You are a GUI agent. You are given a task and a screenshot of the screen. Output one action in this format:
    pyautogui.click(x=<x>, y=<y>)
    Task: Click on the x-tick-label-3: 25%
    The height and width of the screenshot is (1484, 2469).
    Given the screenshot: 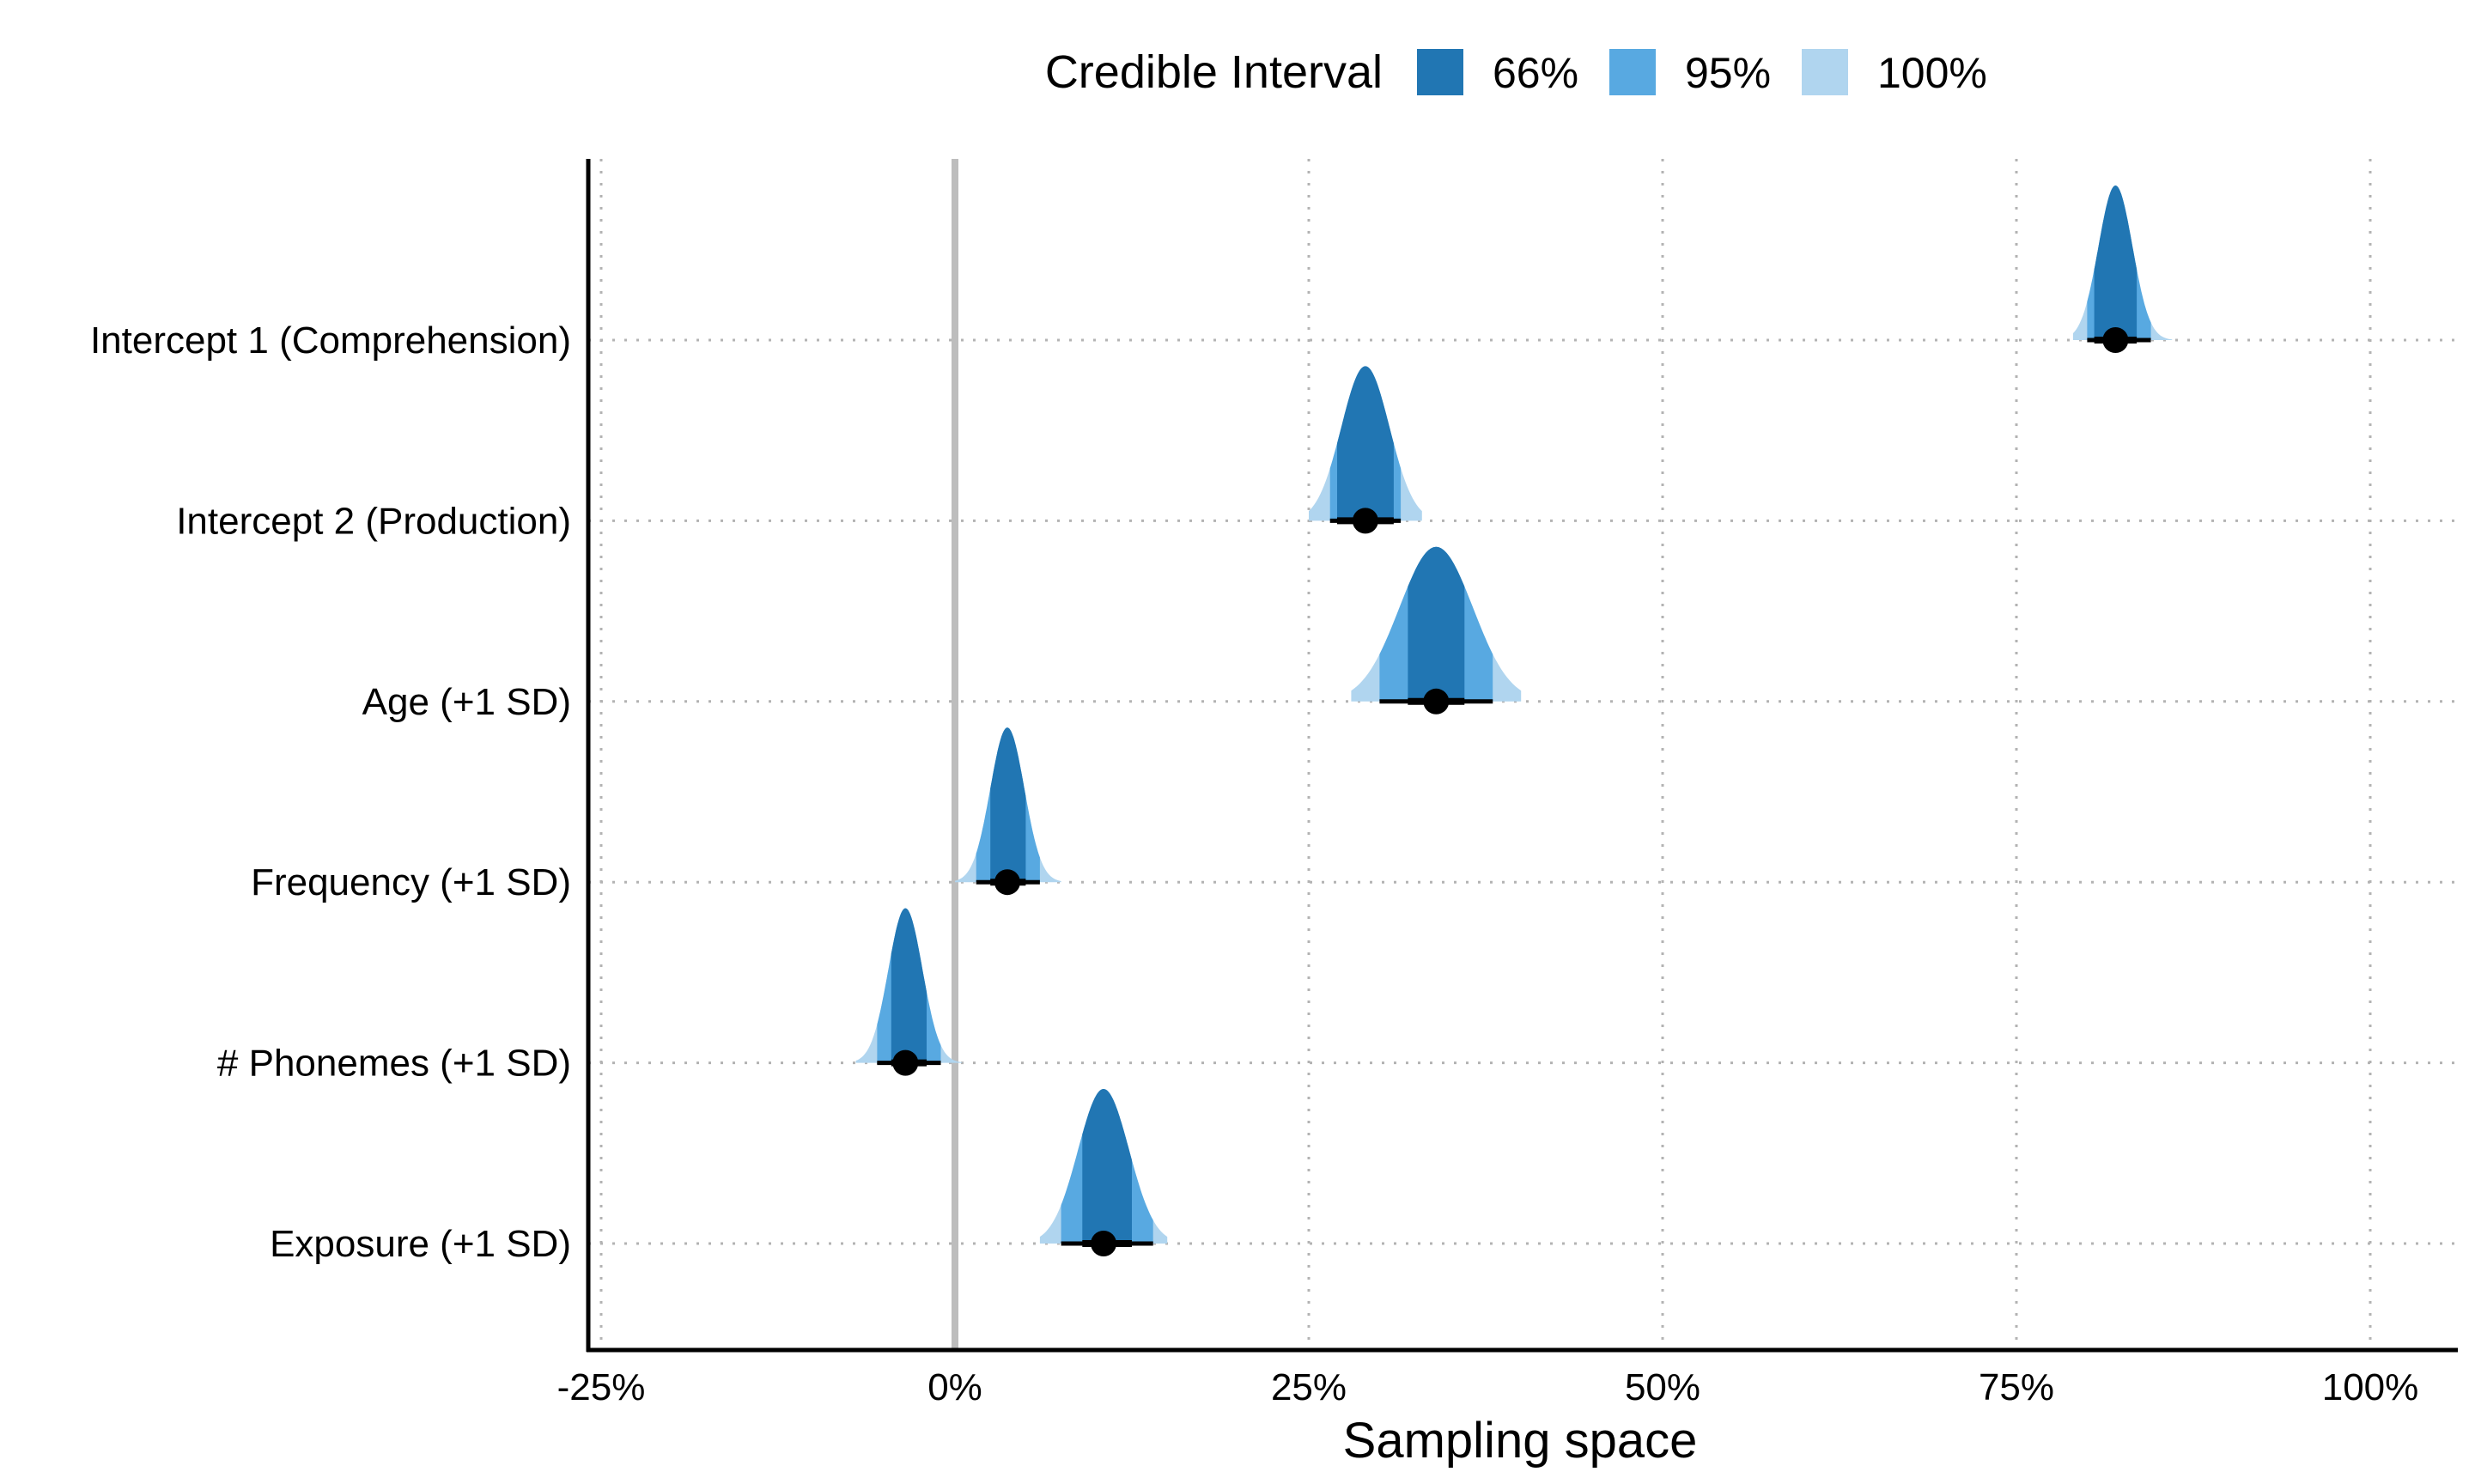 What is the action you would take?
    pyautogui.click(x=1309, y=1387)
    